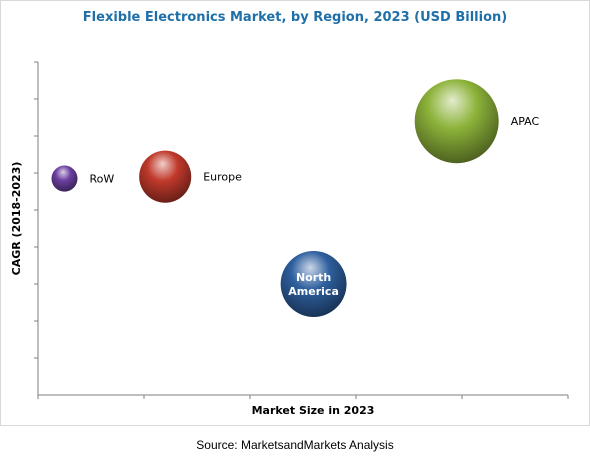  Describe the element at coordinates (16, 219) in the screenshot. I see `y-axis-label: CAGR (2018-2023)` at that location.